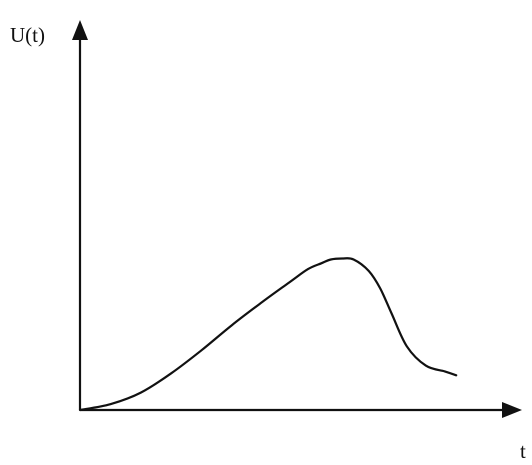 The image size is (532, 465). What do you see at coordinates (27, 35) in the screenshot?
I see `y-axis-label: U(t)` at bounding box center [27, 35].